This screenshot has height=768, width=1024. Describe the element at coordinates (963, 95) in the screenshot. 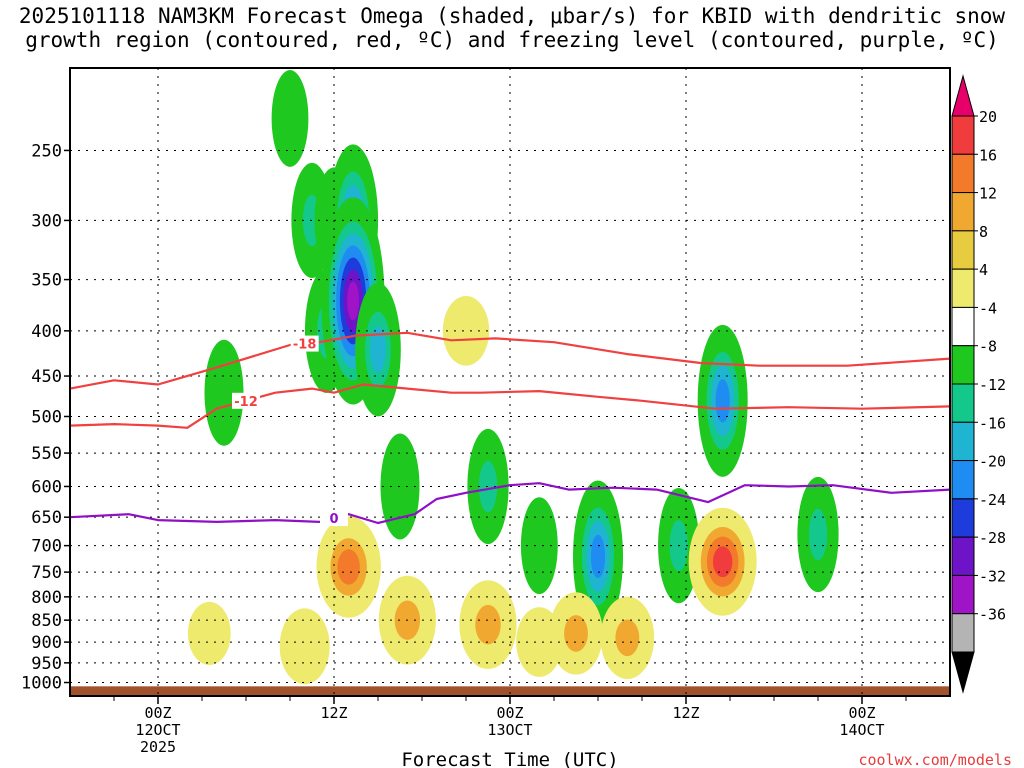

I see `colorbar-top-arrow` at that location.